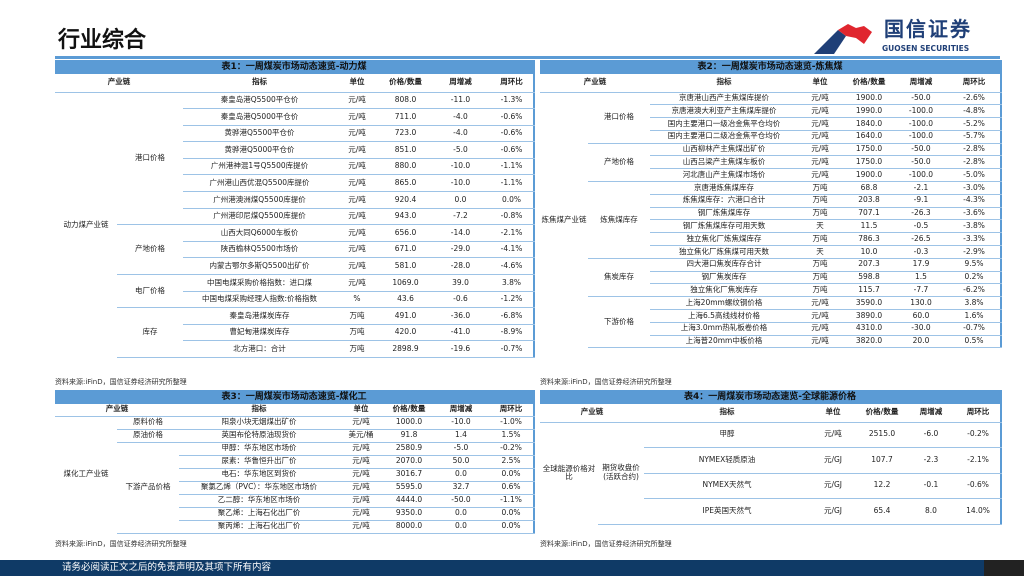  I want to click on cell-value: 2898.9, so click(405, 349).